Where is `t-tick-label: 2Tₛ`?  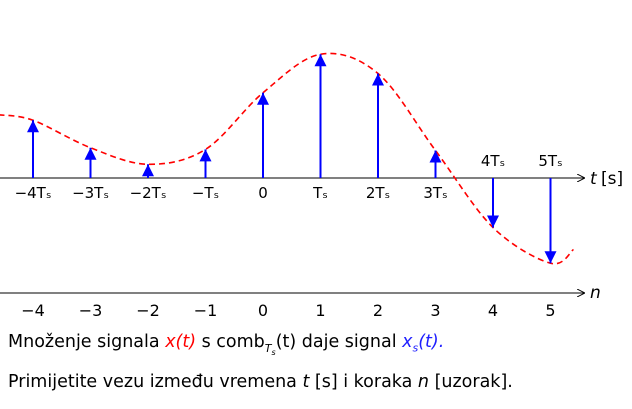 t-tick-label: 2Tₛ is located at coordinates (378, 193).